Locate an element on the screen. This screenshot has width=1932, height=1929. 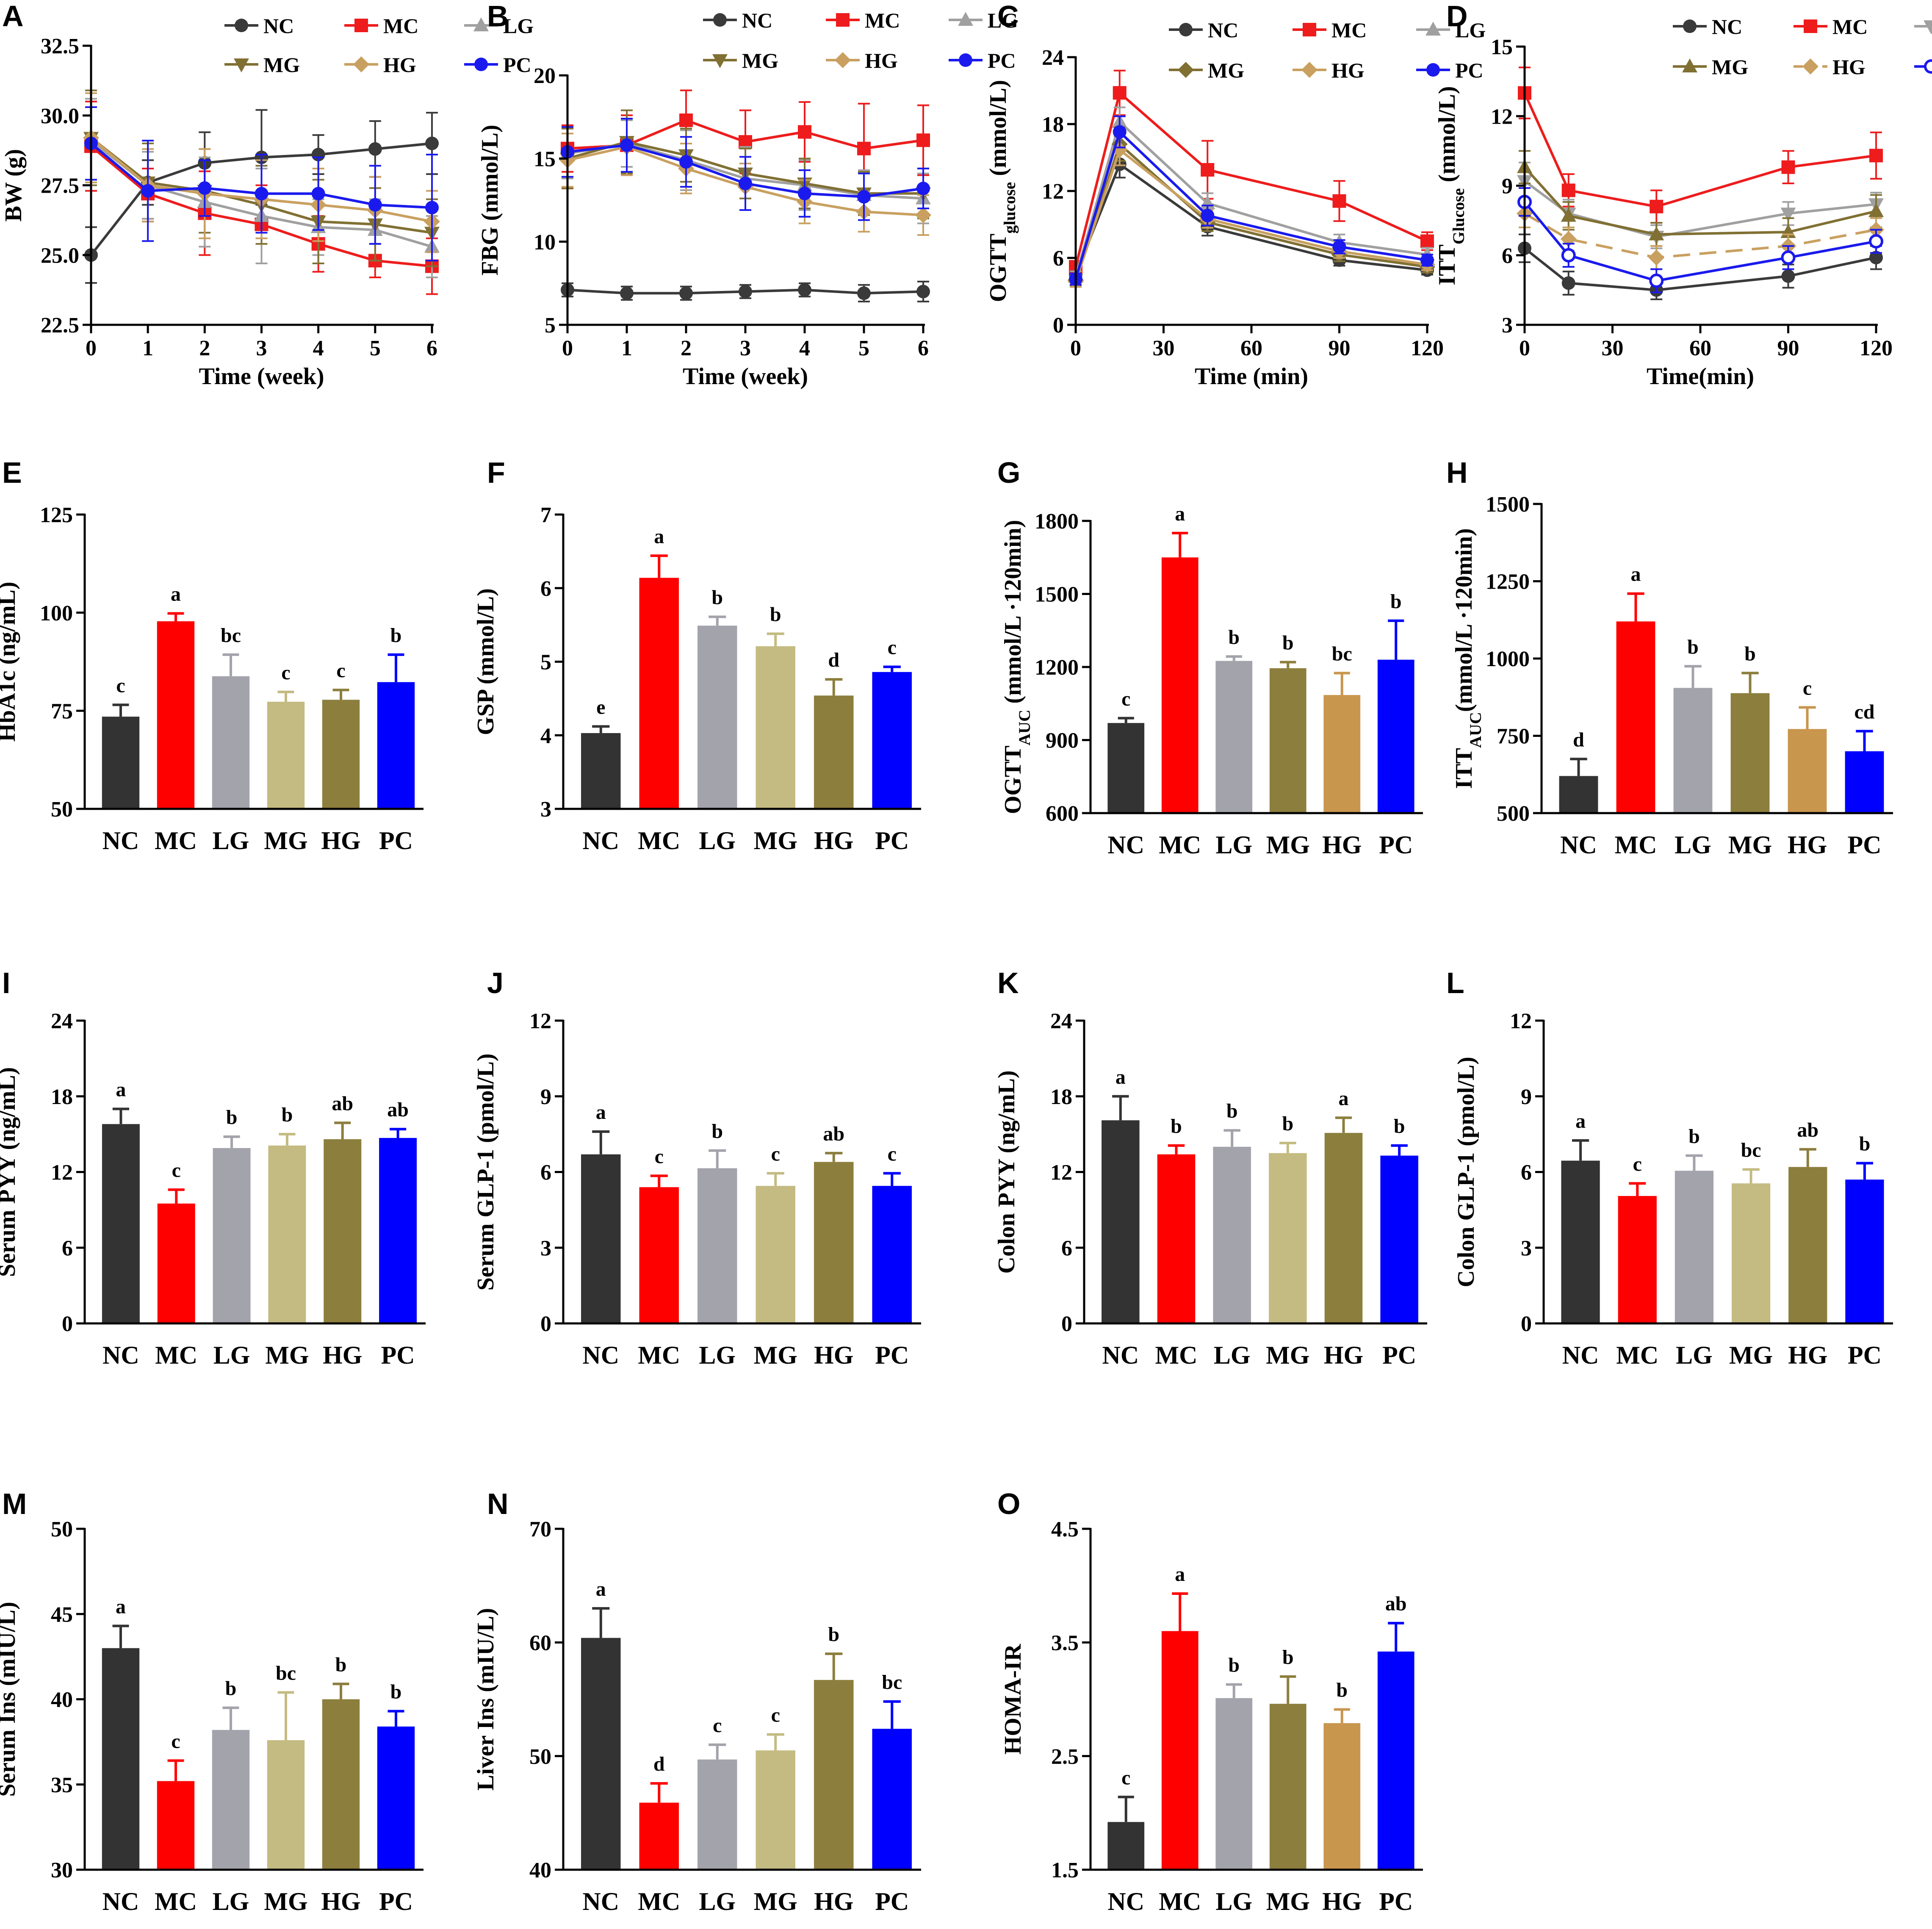
x-tick-label: 5 is located at coordinates (375, 348).